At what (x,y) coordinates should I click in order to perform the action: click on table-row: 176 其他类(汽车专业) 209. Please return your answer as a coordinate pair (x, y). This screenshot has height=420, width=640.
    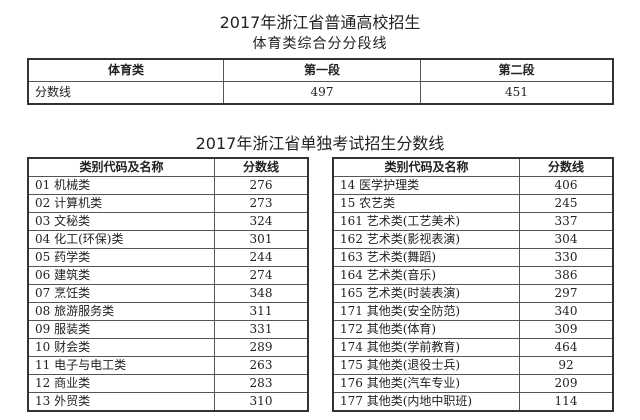
    Looking at the image, I should click on (473, 383).